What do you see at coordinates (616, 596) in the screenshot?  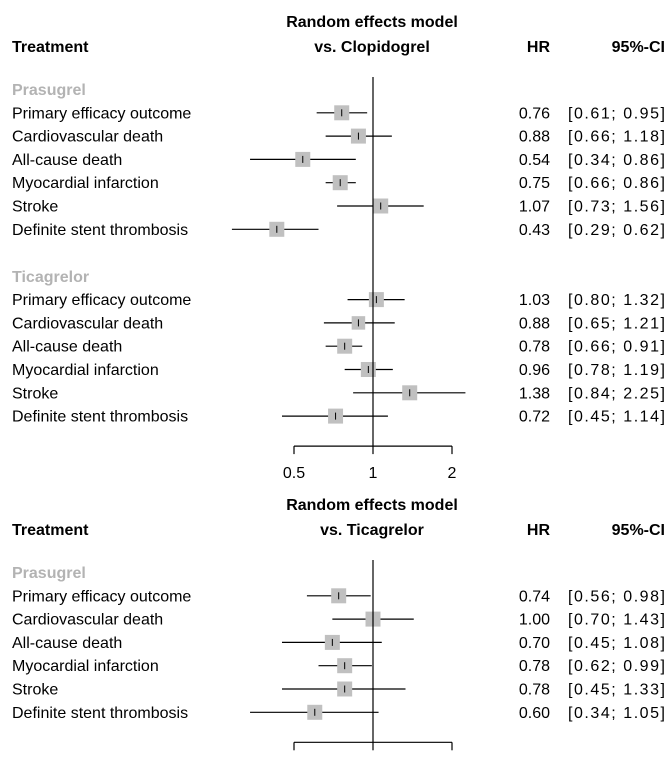 I see `ci-value: [0.56; 0.98]` at bounding box center [616, 596].